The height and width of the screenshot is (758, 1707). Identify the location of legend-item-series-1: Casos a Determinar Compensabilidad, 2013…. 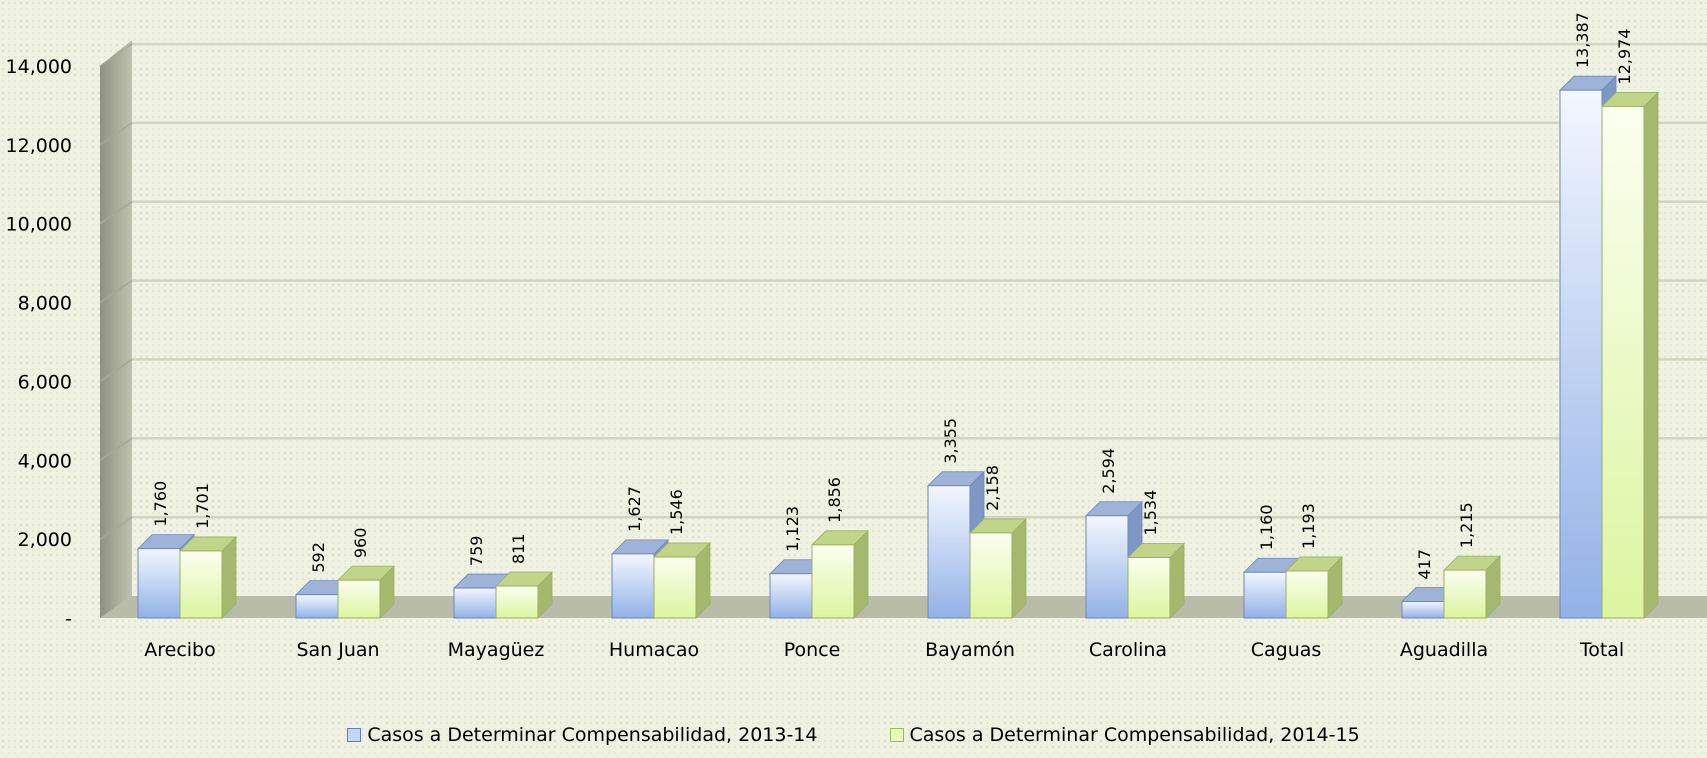
(582, 735).